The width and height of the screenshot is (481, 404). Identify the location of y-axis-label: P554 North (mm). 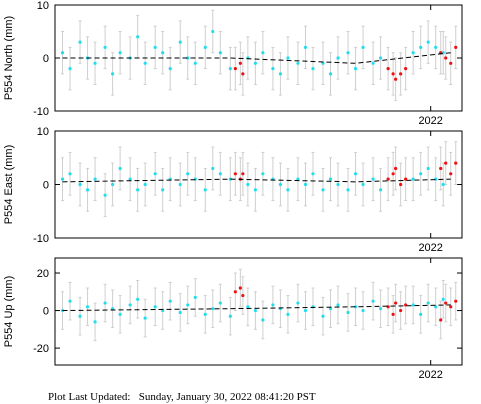
(9, 58).